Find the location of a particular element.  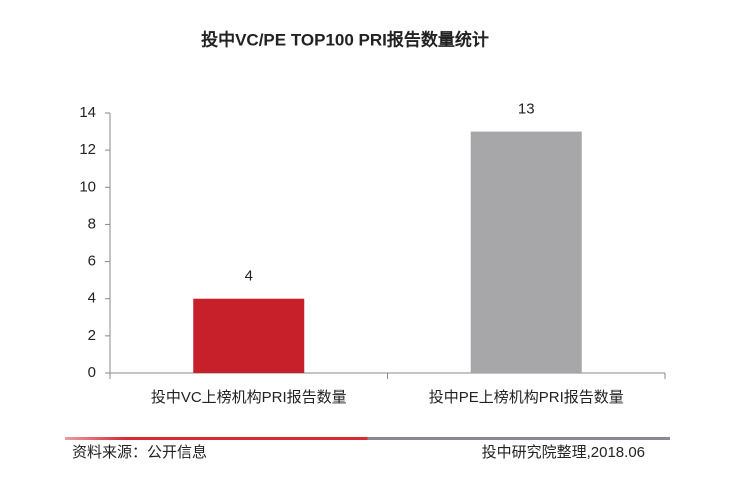

y-tick-label: 4 is located at coordinates (92, 298).